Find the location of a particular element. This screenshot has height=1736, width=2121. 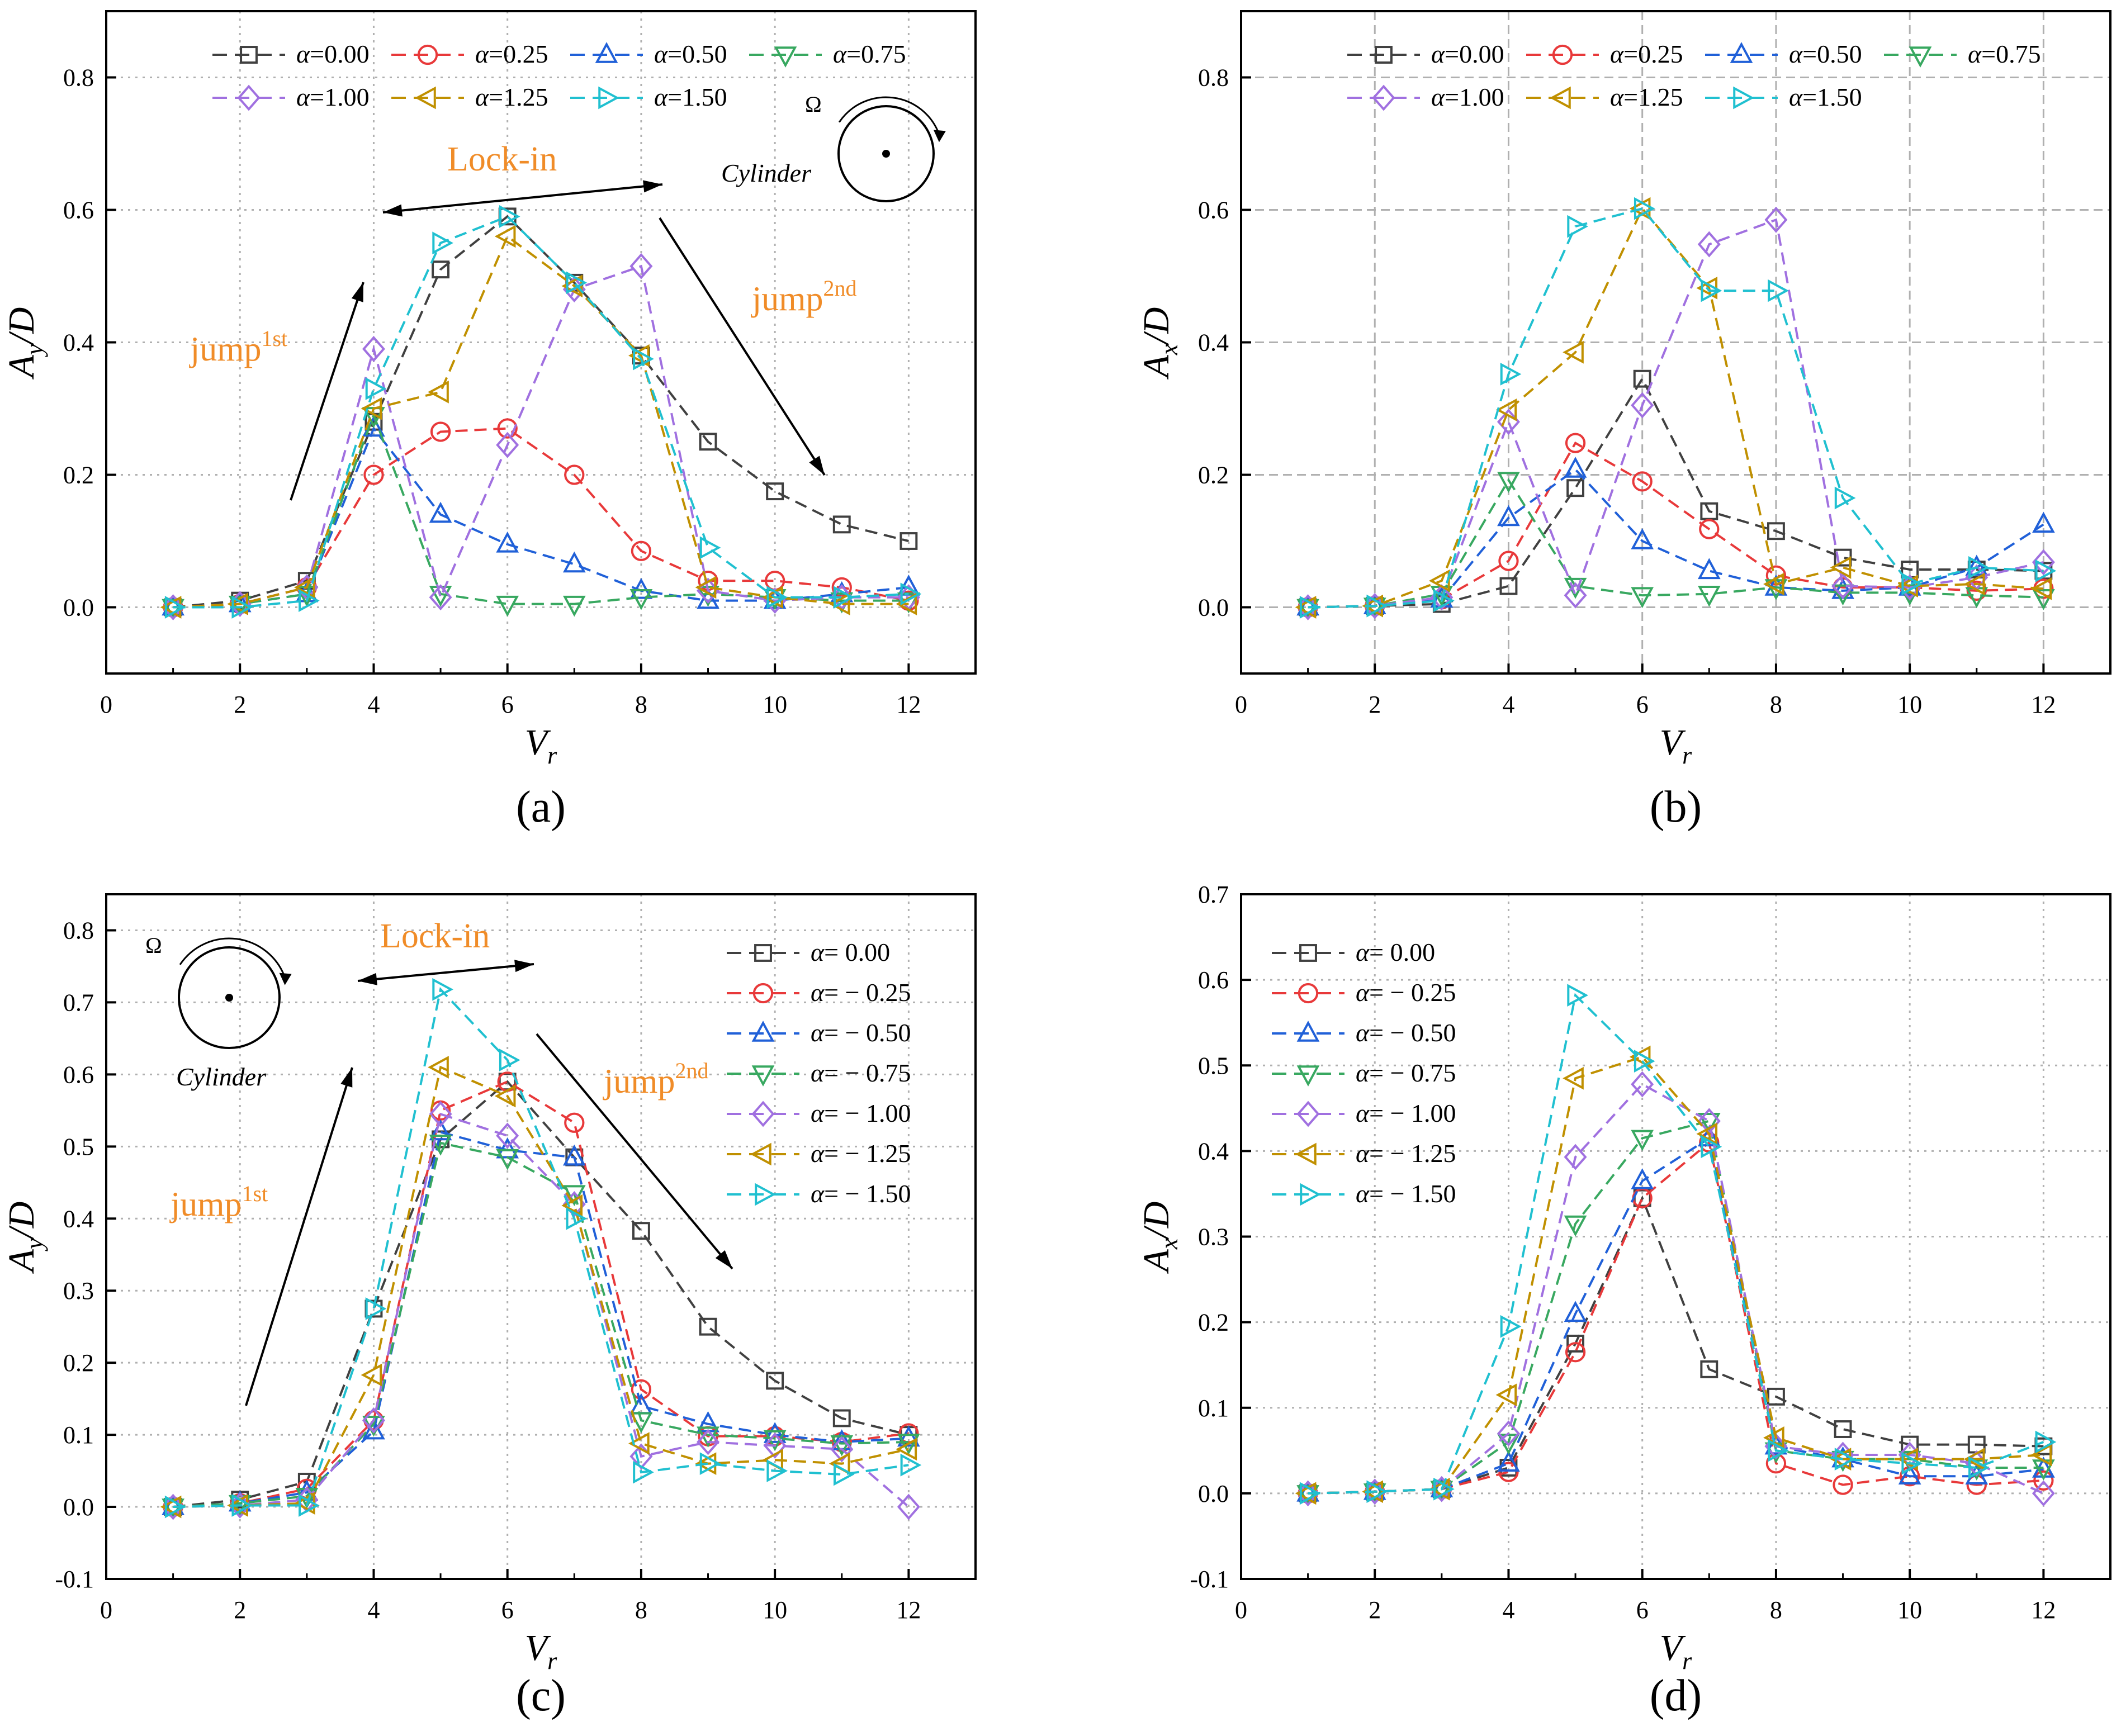

y-tick-label: 0.3 is located at coordinates (78, 1291).